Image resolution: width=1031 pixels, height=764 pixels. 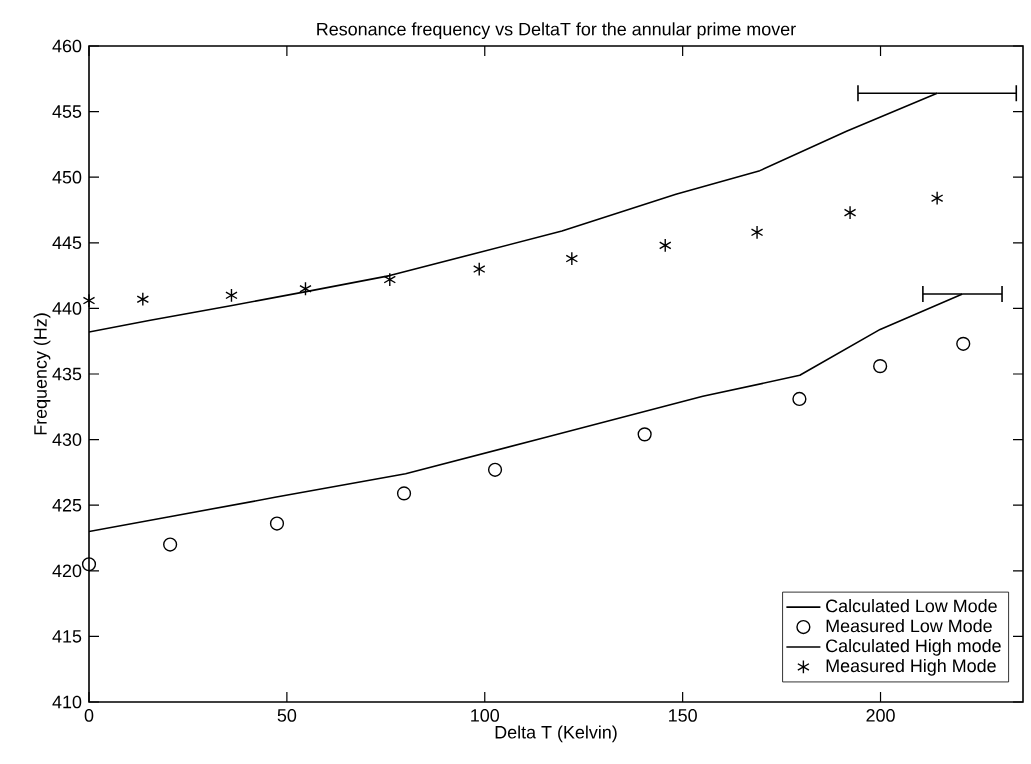 I want to click on y-tick-label: 430, so click(x=67, y=439).